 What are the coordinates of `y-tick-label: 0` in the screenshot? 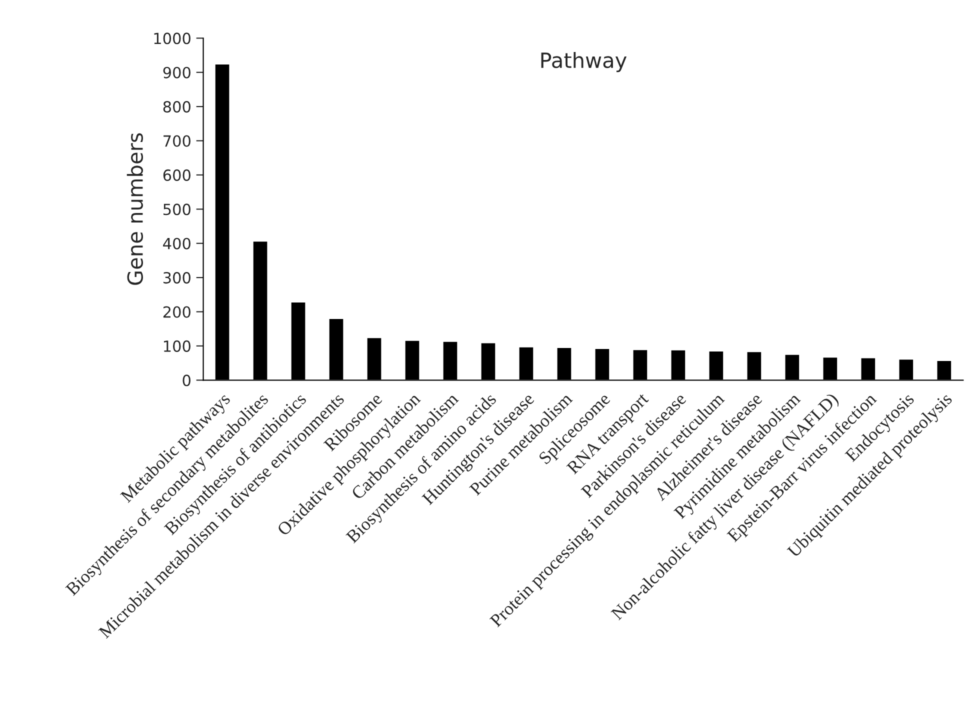 It's located at (186, 380).